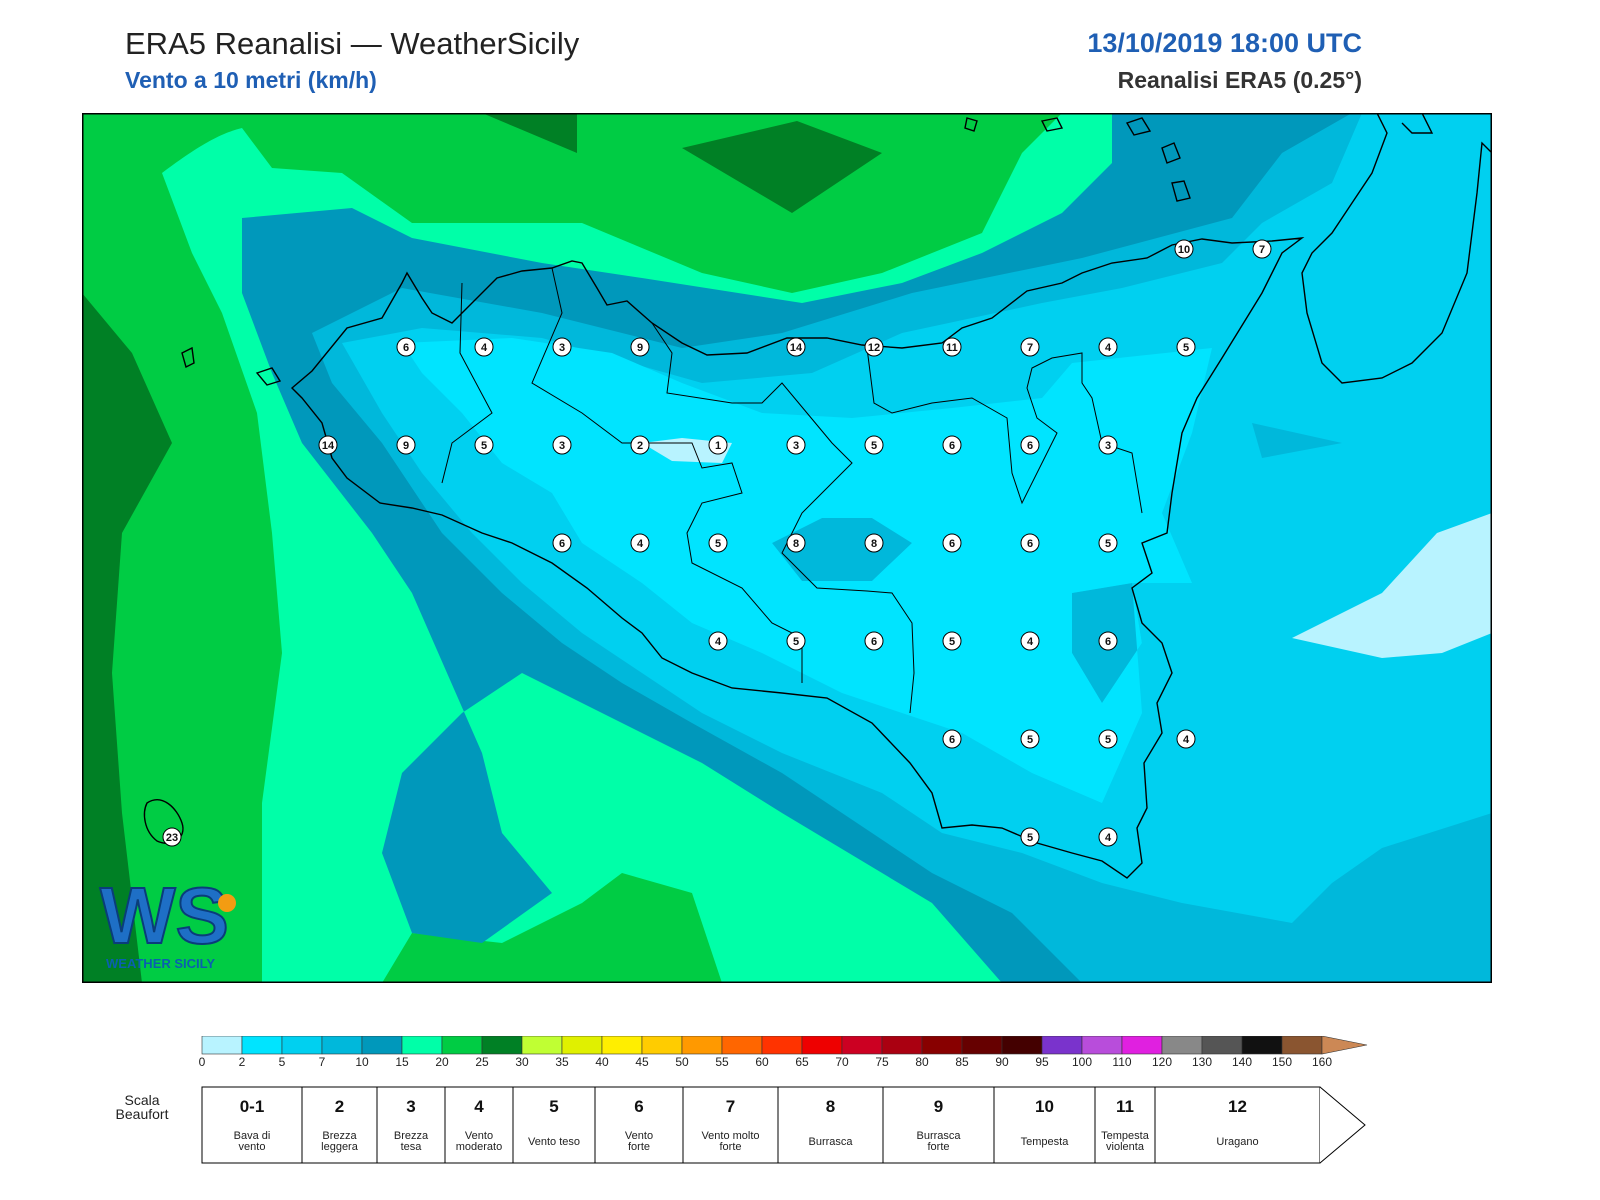 The image size is (1600, 1200). I want to click on wind-label: 23, so click(172, 837).